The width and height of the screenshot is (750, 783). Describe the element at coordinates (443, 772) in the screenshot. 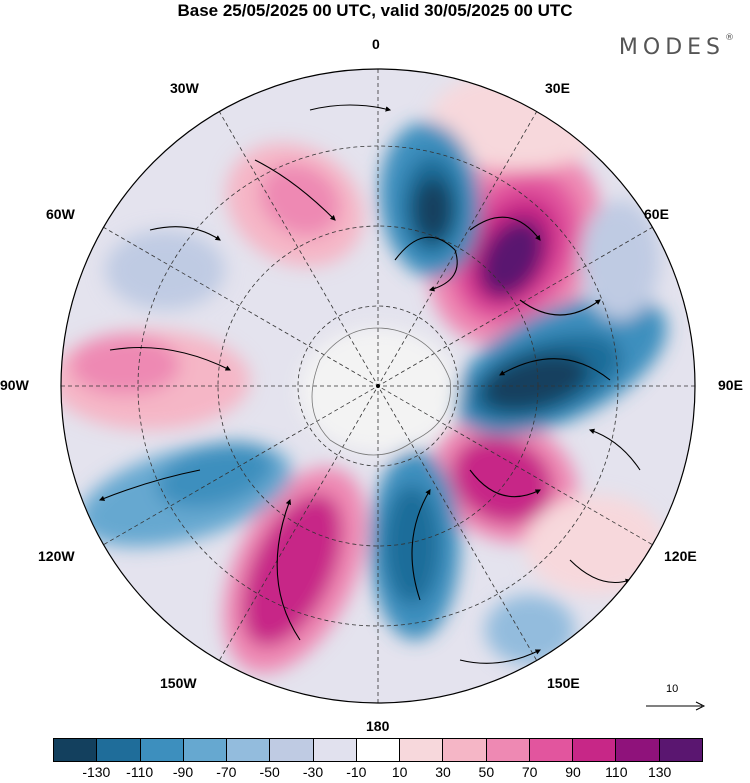

I see `colorbar-tick-label: 30` at that location.